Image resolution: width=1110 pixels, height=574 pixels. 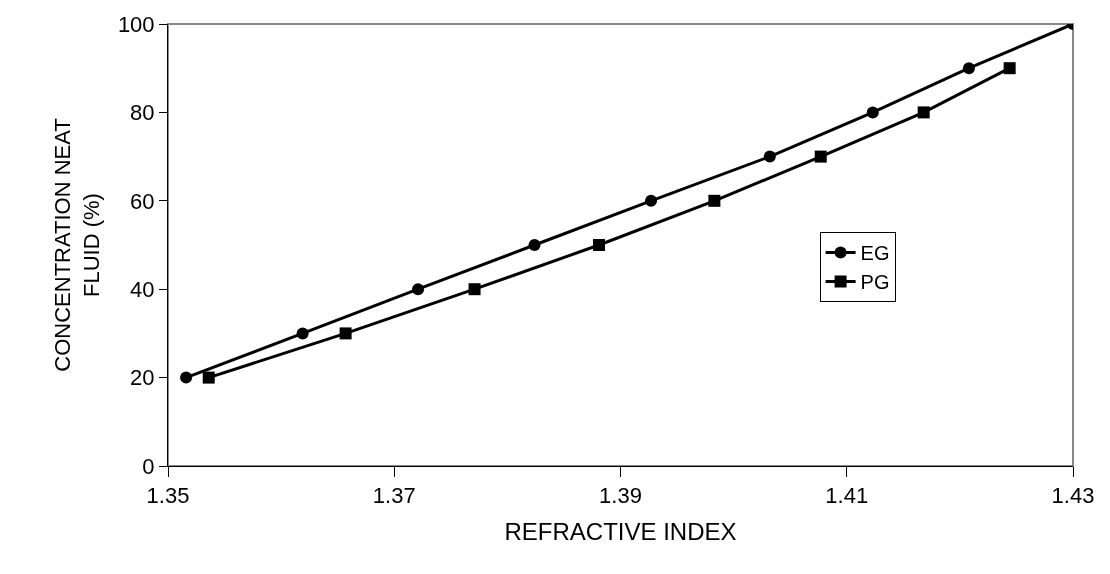 I want to click on legend-label: EG, so click(x=875, y=253).